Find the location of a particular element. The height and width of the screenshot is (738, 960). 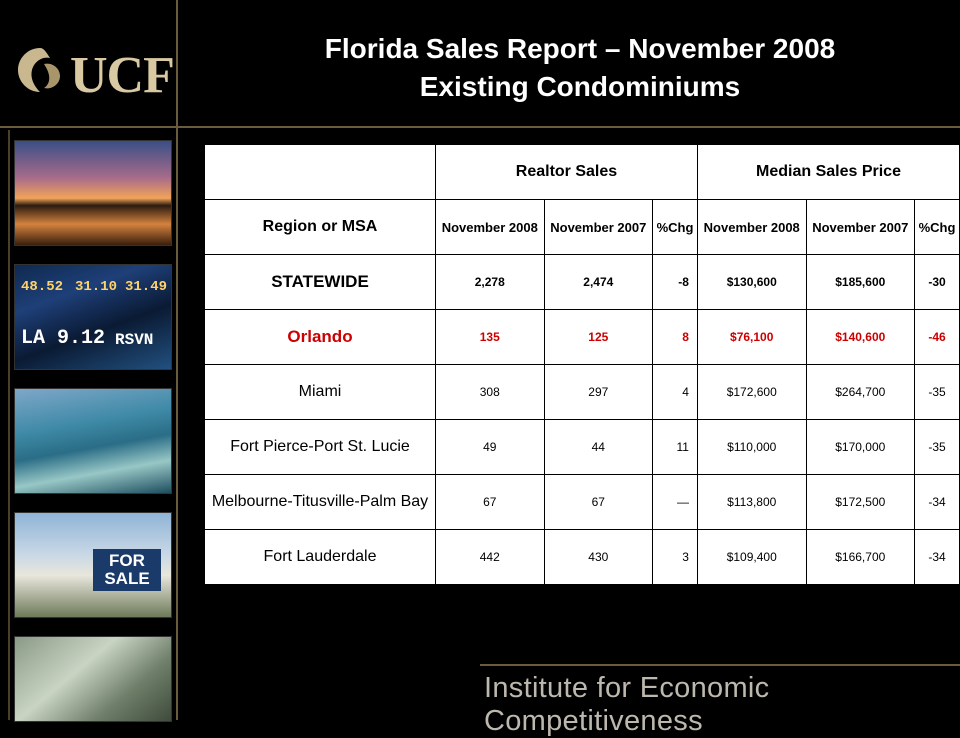

cell: 2,474 is located at coordinates (598, 282).